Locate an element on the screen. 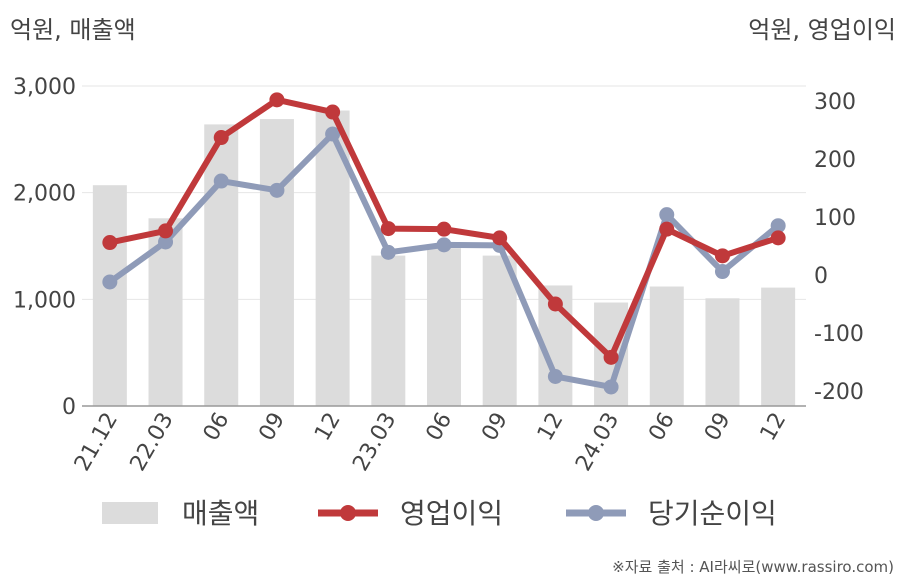 The image size is (908, 580). left-tick-label: 2,000 is located at coordinates (44, 194).